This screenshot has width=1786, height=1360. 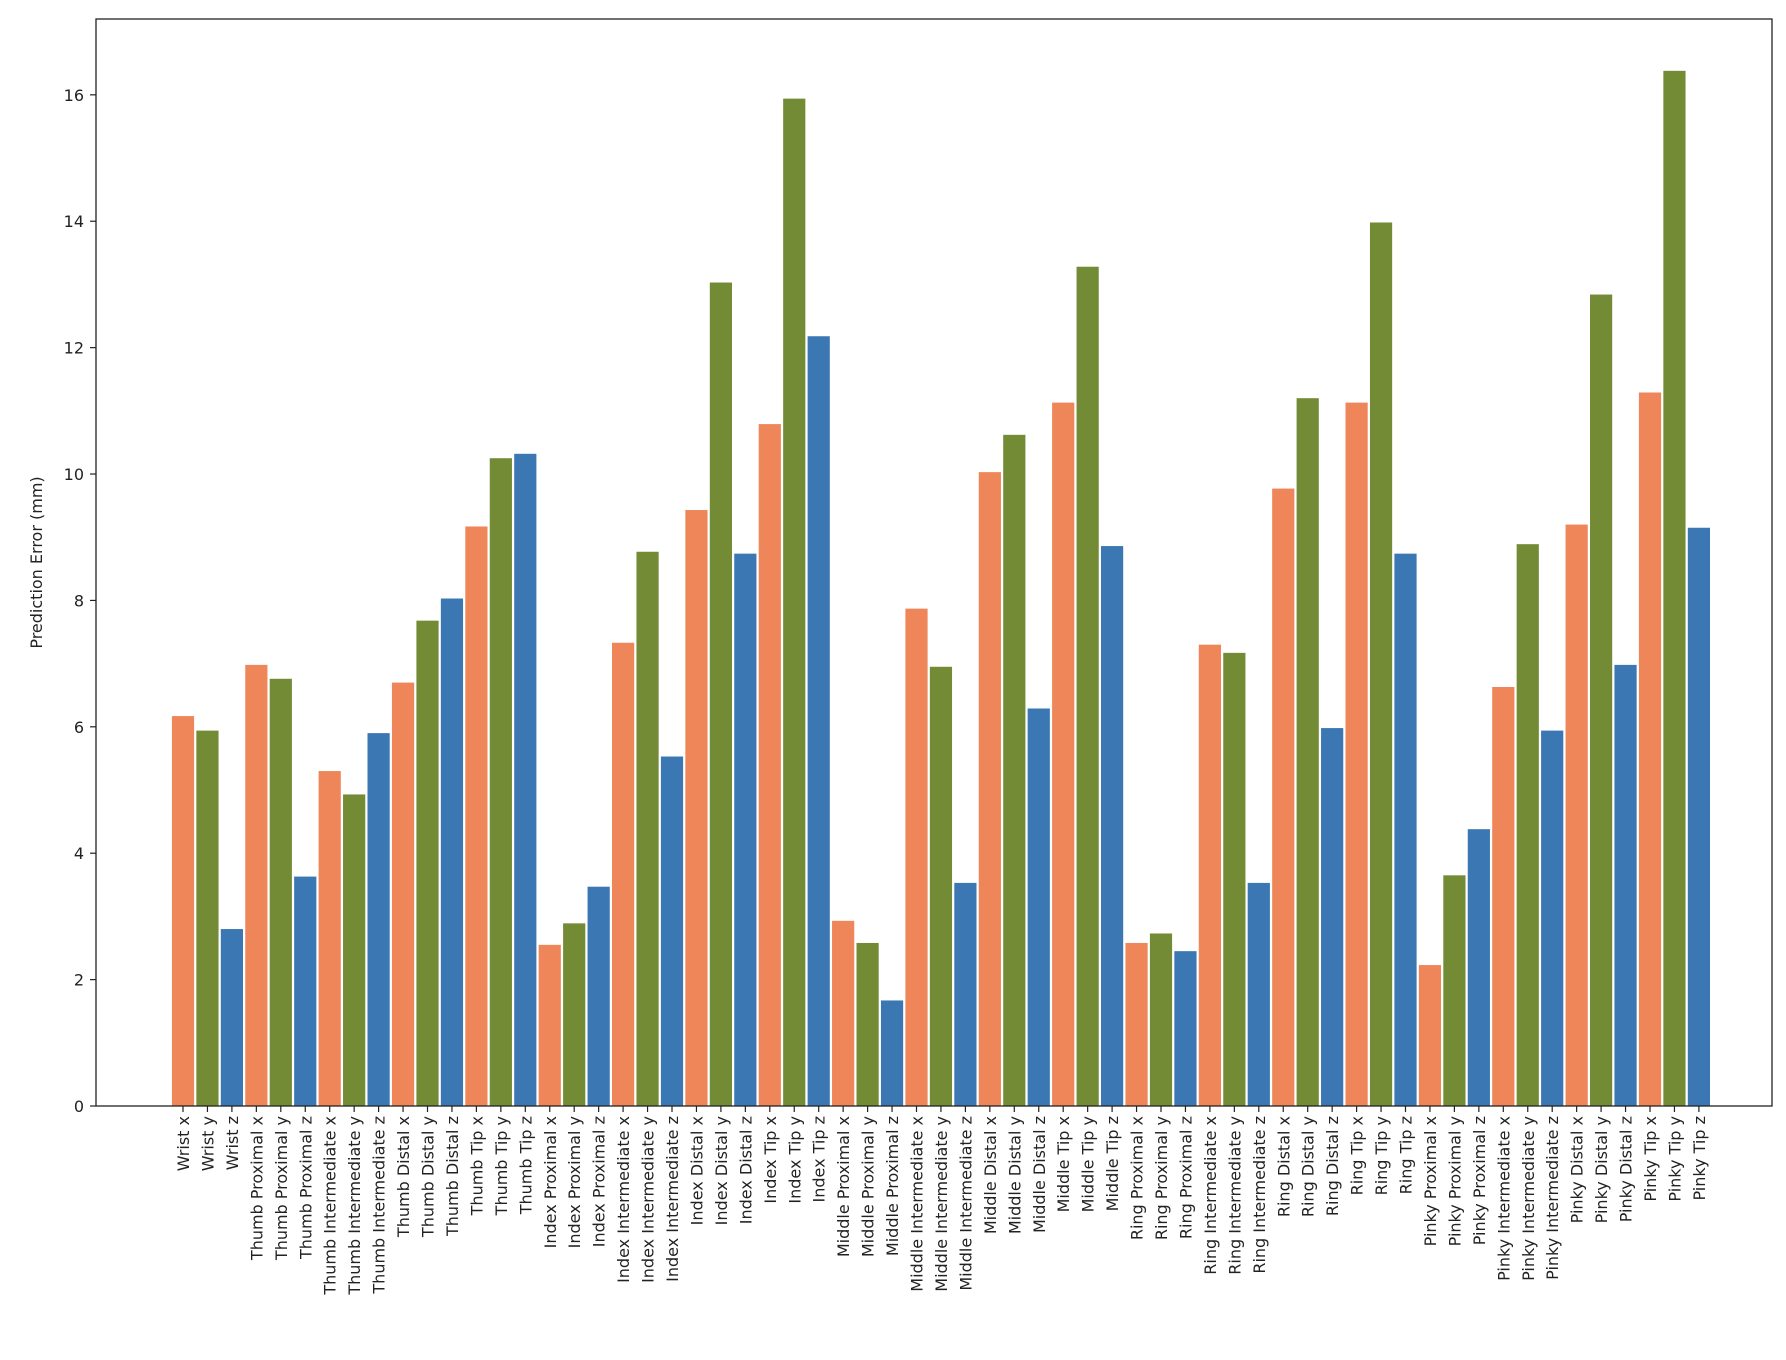 What do you see at coordinates (843, 1013) in the screenshot?
I see `bar-middle-proximal-x` at bounding box center [843, 1013].